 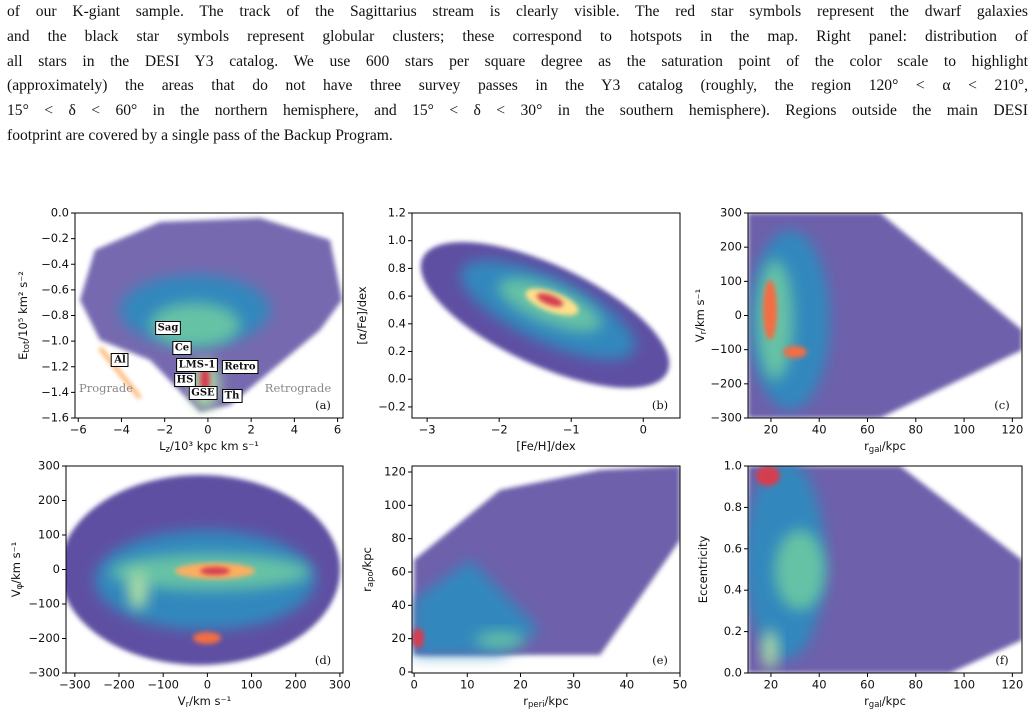 What do you see at coordinates (660, 660) in the screenshot?
I see `panel-label: (e)` at bounding box center [660, 660].